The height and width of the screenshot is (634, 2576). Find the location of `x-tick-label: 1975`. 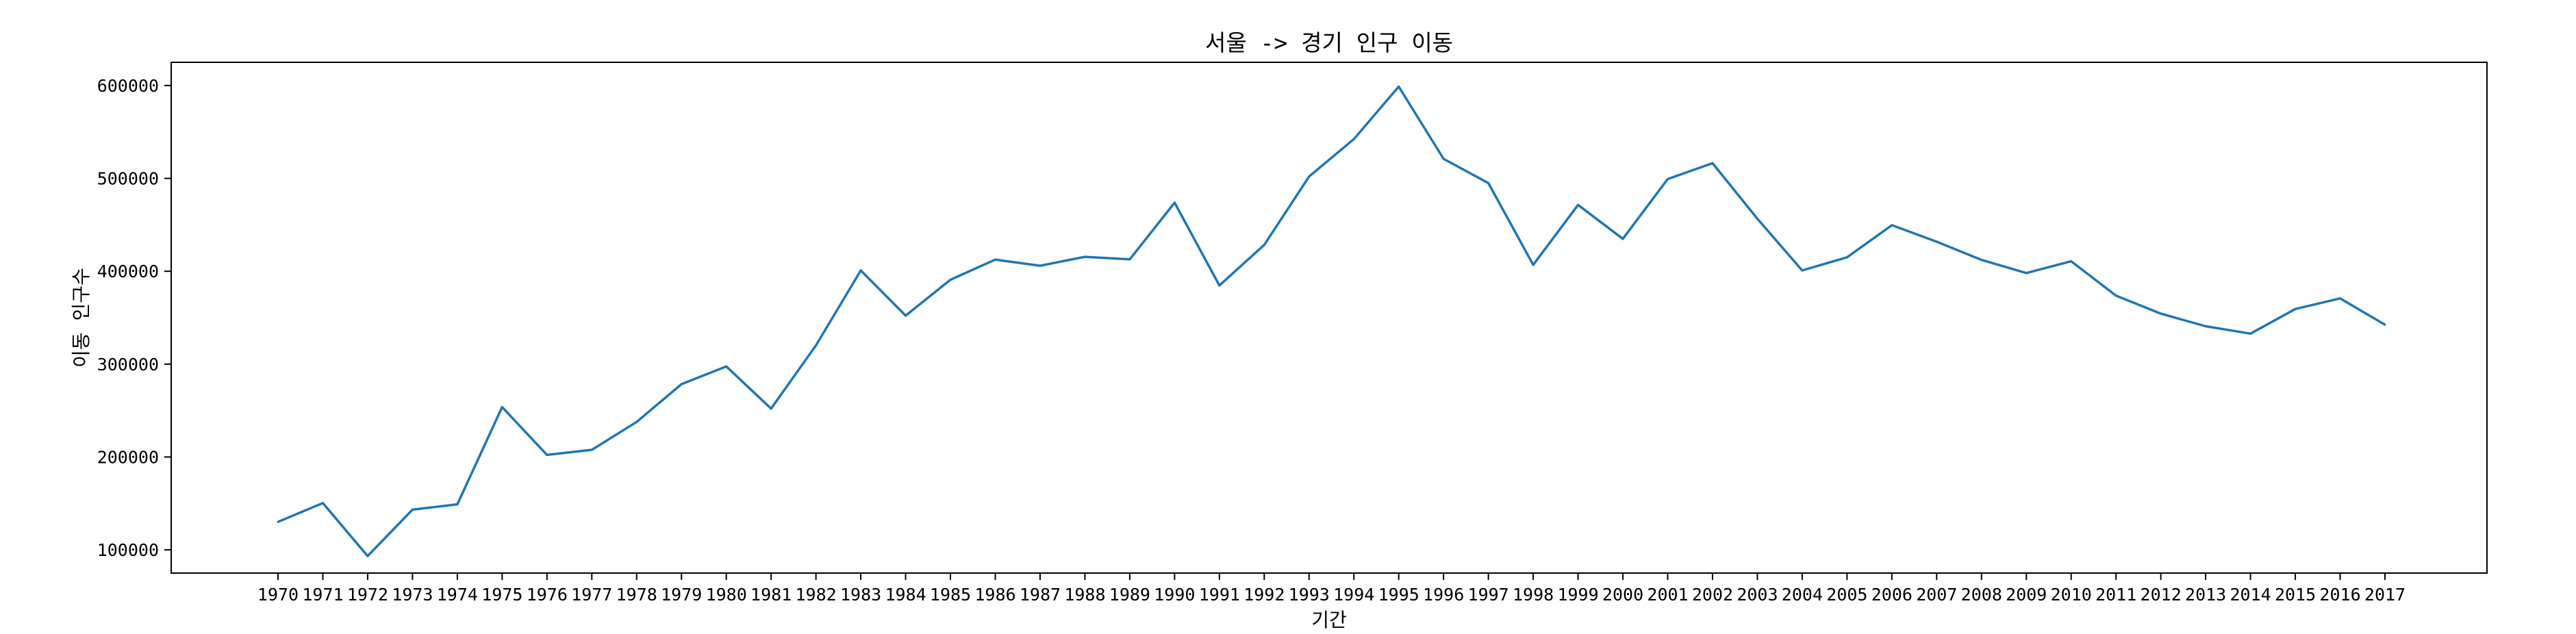

x-tick-label: 1975 is located at coordinates (502, 595).